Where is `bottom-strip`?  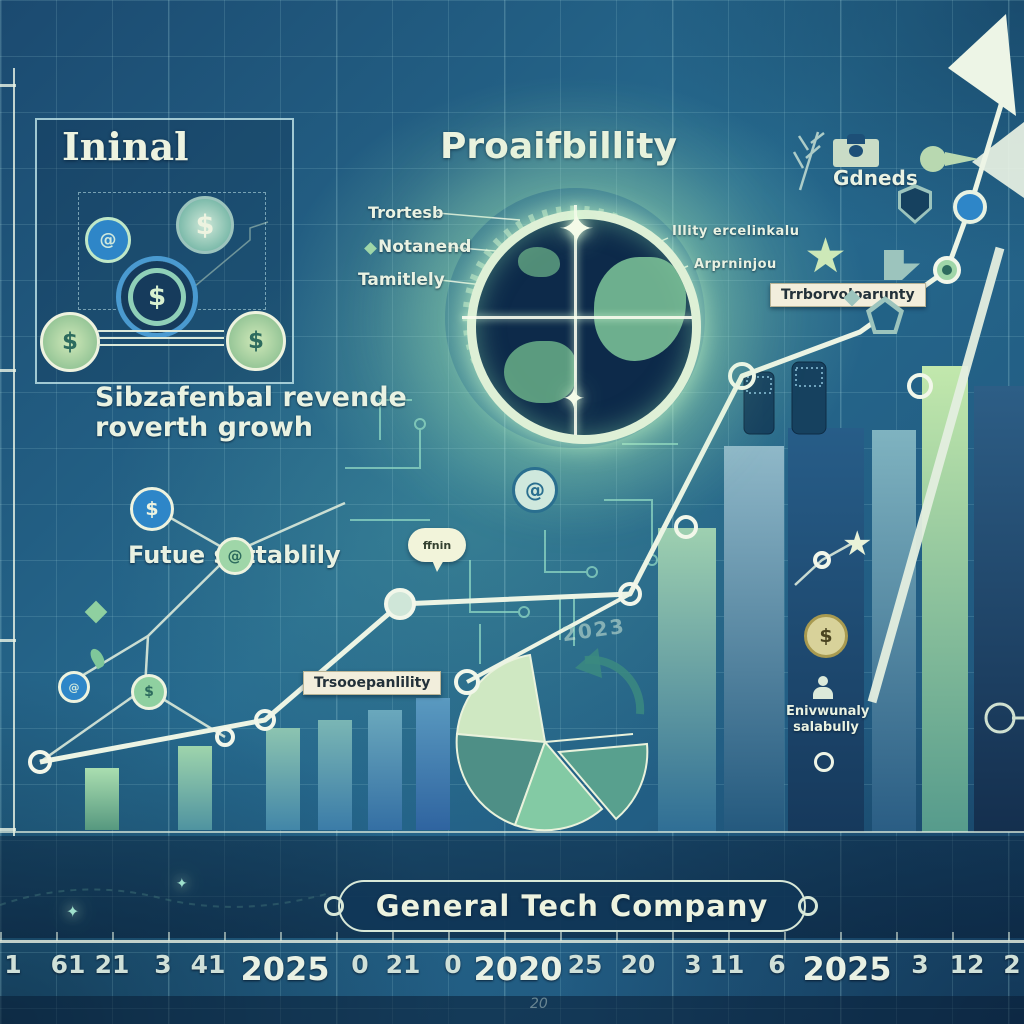
bottom-strip is located at coordinates (512, 1010).